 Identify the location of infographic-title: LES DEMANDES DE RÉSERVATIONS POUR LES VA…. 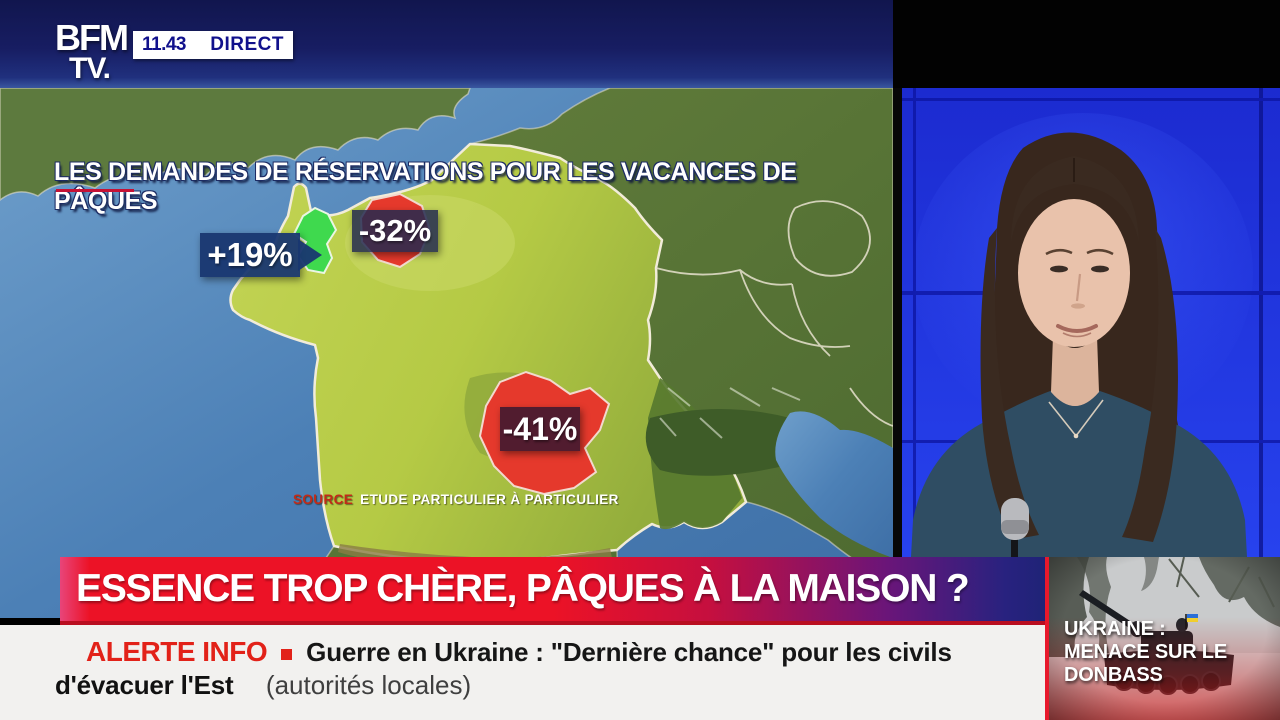
(425, 186).